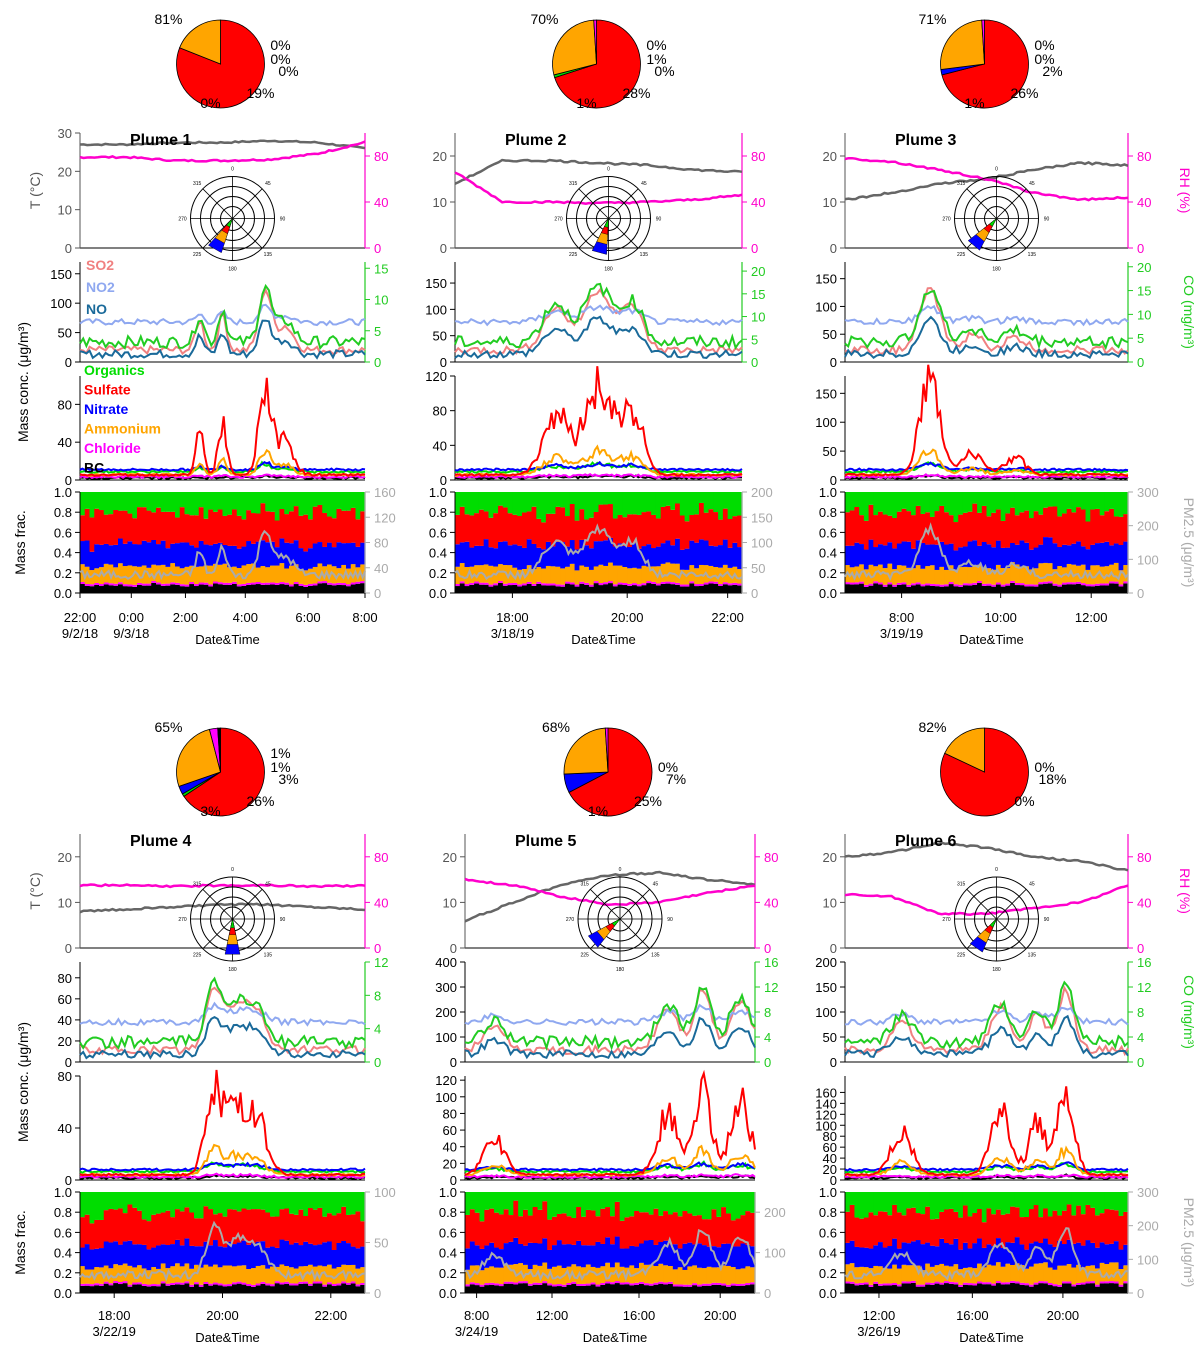  Describe the element at coordinates (727, 617) in the screenshot. I see `x-tick-label: 22:00` at that location.